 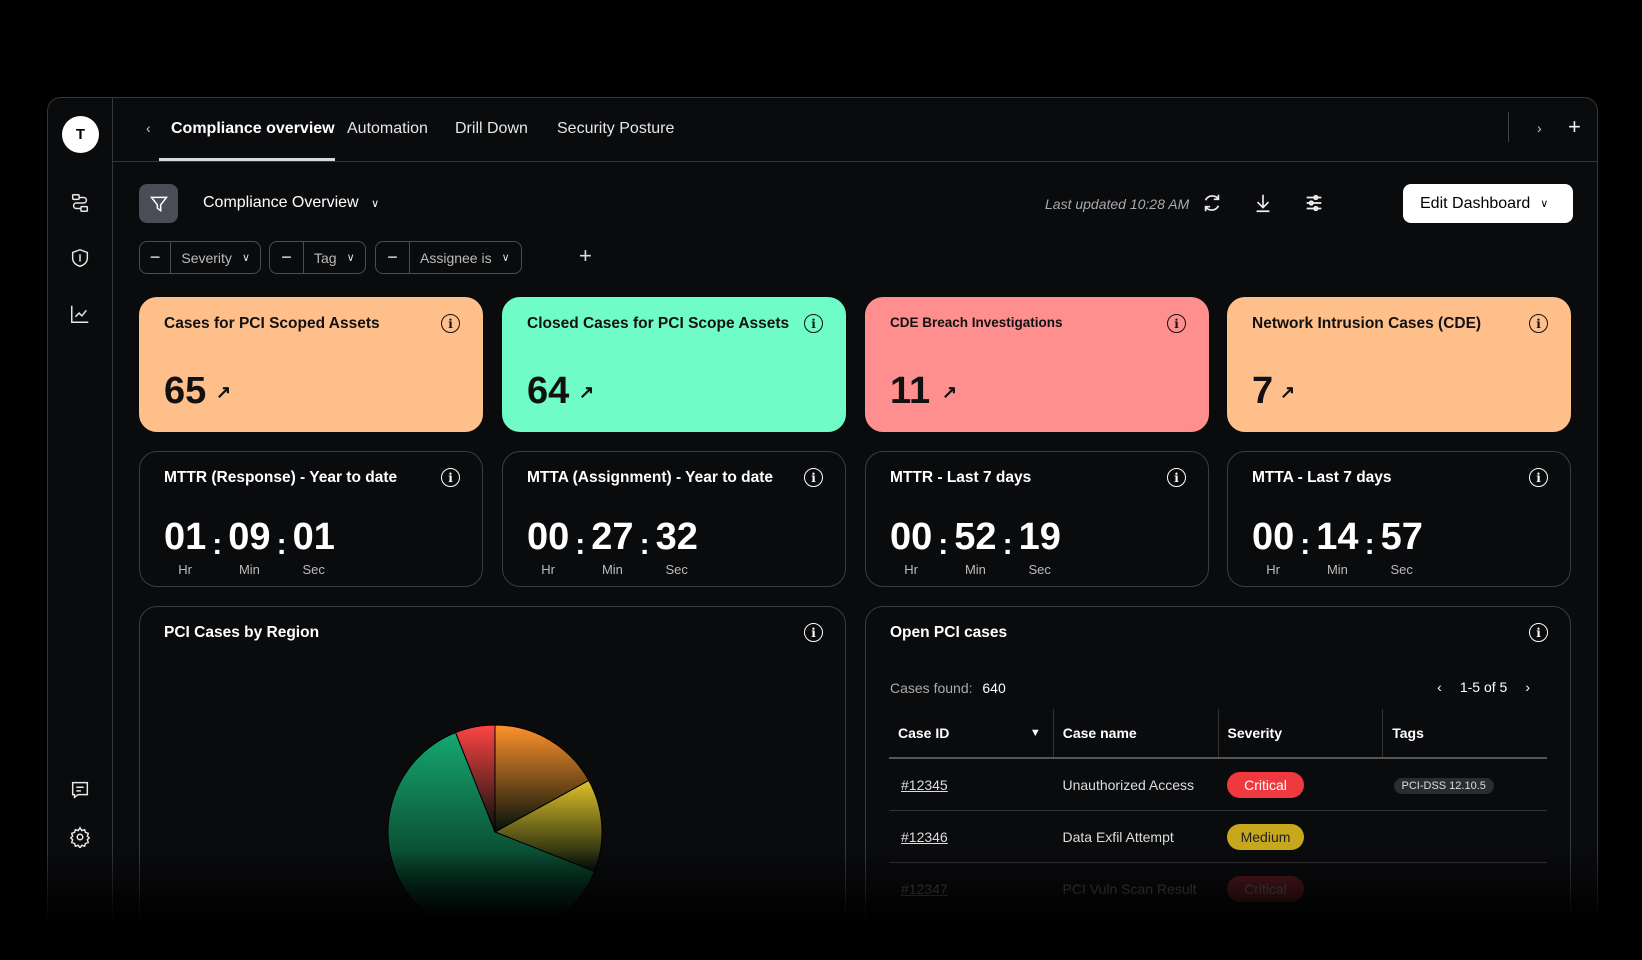 I want to click on time-value: 09, so click(x=249, y=537).